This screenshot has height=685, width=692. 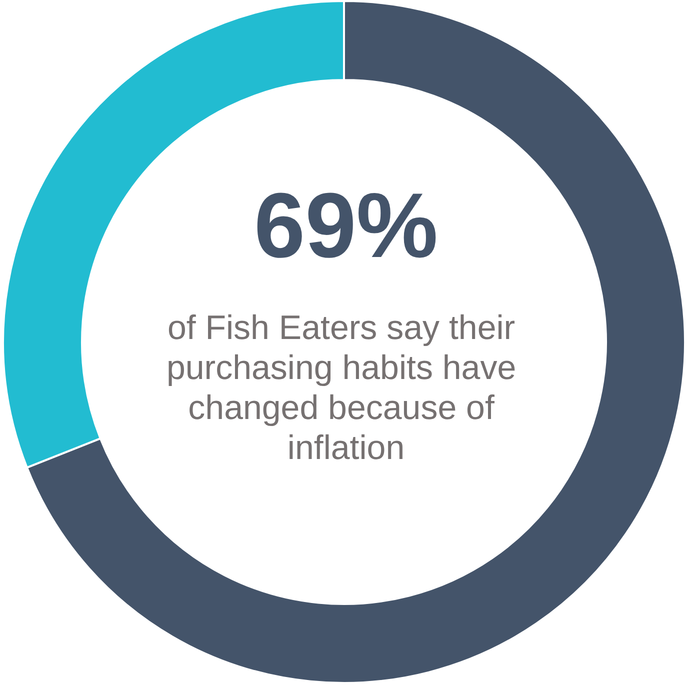 I want to click on data-label: 69%, so click(x=346, y=226).